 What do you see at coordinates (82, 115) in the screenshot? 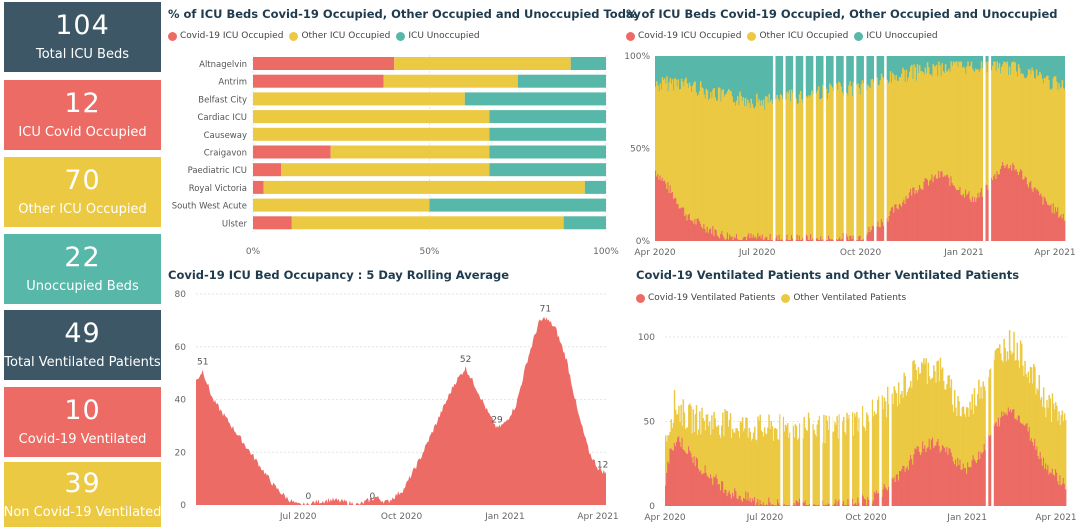
I see `kpi-icu-covid-occupied: 12 ICU Covid Occupied` at bounding box center [82, 115].